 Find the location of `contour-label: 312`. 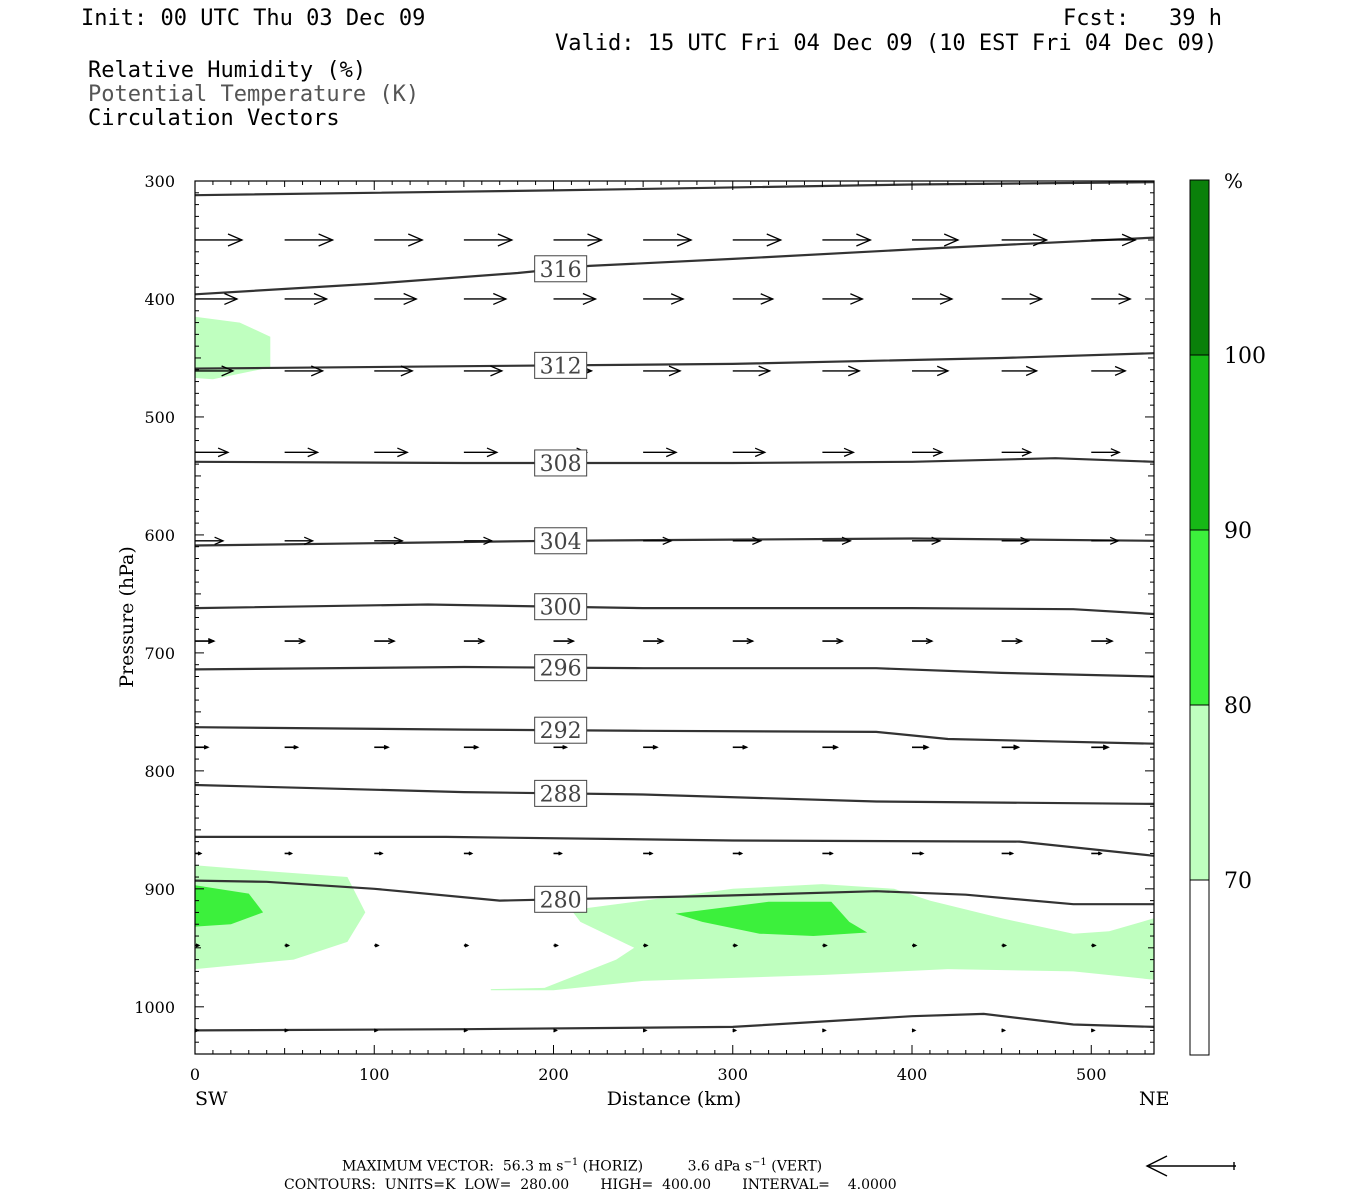

contour-label: 312 is located at coordinates (561, 365).